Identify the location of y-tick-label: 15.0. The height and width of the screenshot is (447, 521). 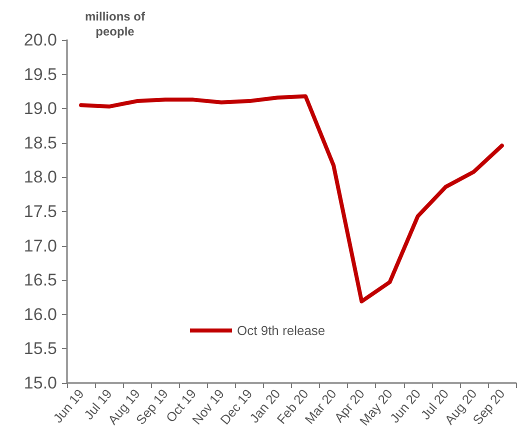
(40, 383).